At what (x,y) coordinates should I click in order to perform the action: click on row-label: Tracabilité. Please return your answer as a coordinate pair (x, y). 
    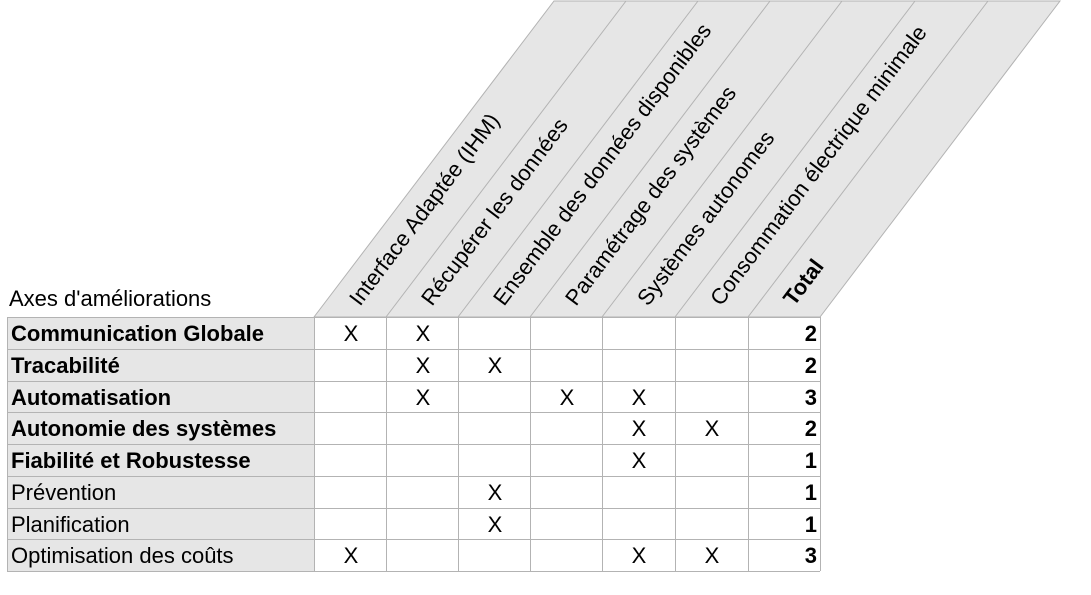
    Looking at the image, I should click on (160, 365).